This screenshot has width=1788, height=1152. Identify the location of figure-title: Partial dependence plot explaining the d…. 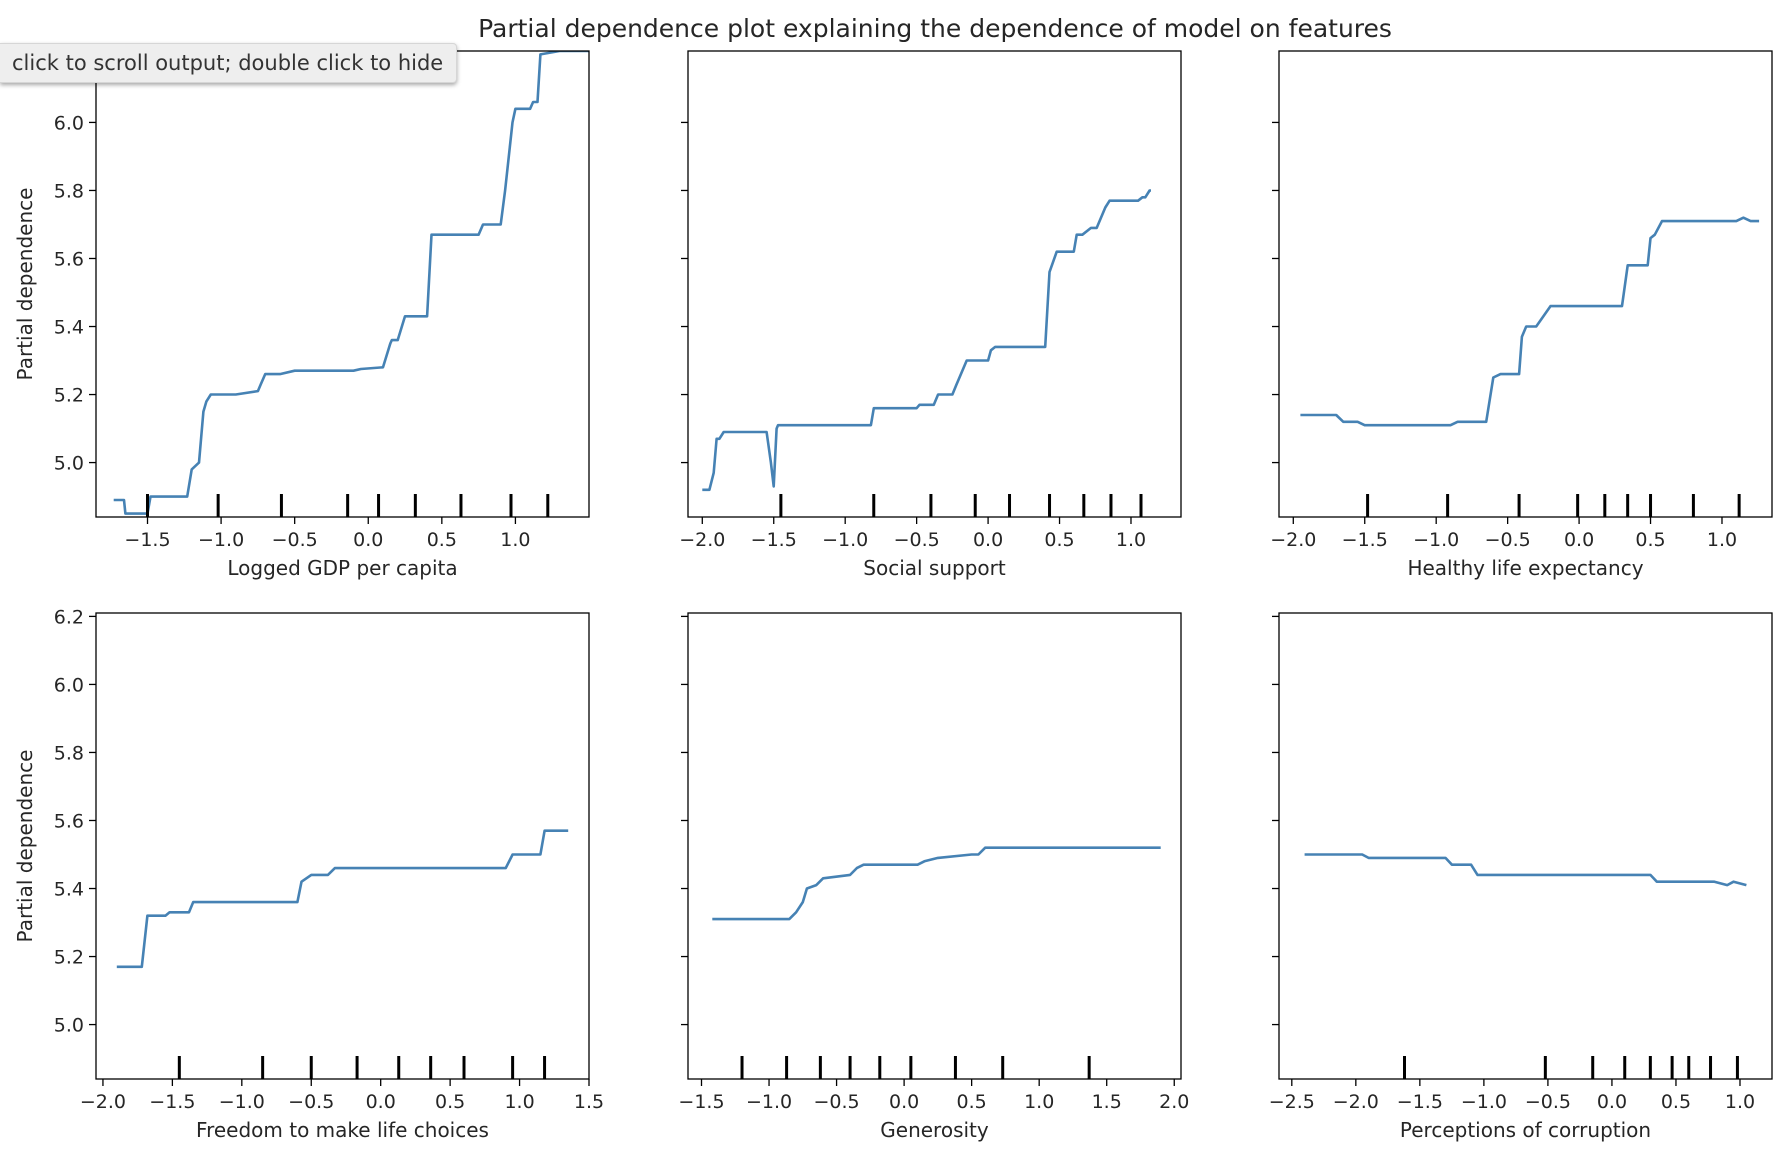
(935, 28).